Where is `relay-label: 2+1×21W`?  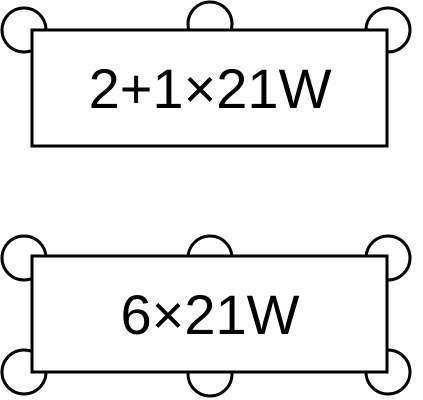
relay-label: 2+1×21W is located at coordinates (210, 88).